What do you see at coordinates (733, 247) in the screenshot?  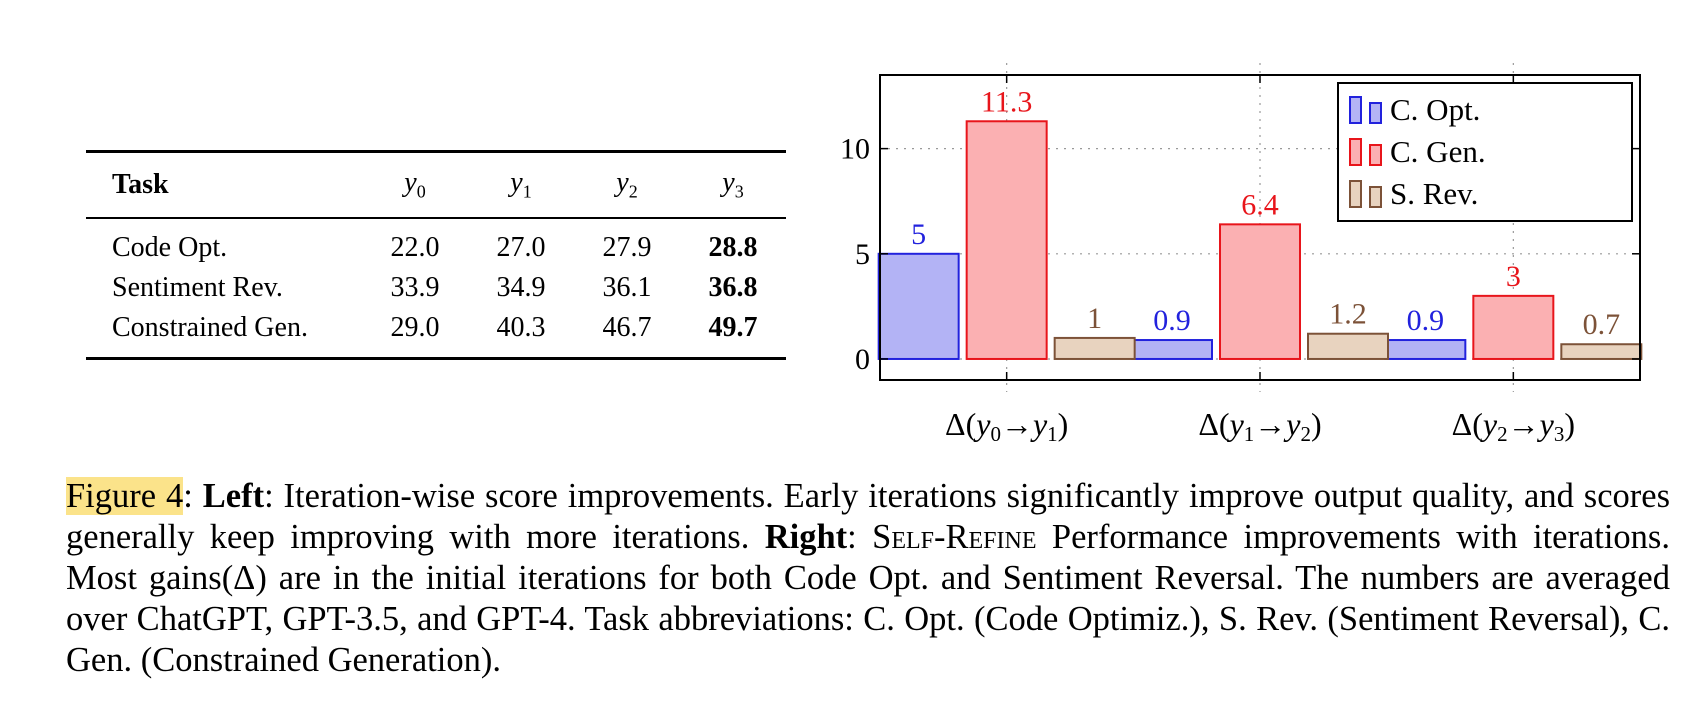 I see `cell-y3: 28.8` at bounding box center [733, 247].